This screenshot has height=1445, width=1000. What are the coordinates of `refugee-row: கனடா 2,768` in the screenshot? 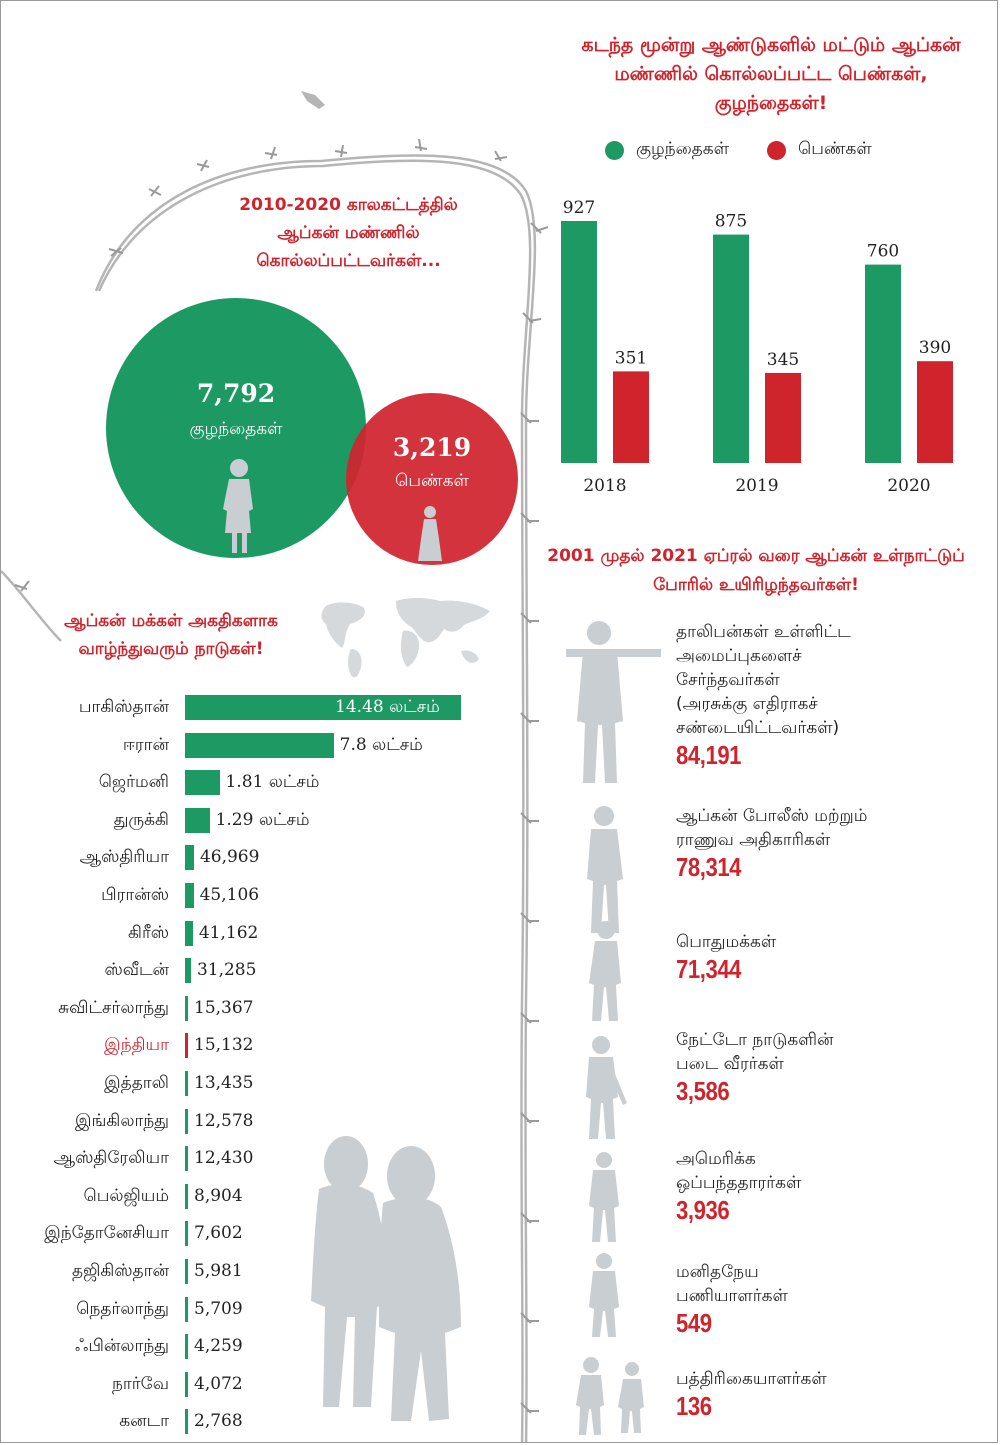 It's located at (241, 1424).